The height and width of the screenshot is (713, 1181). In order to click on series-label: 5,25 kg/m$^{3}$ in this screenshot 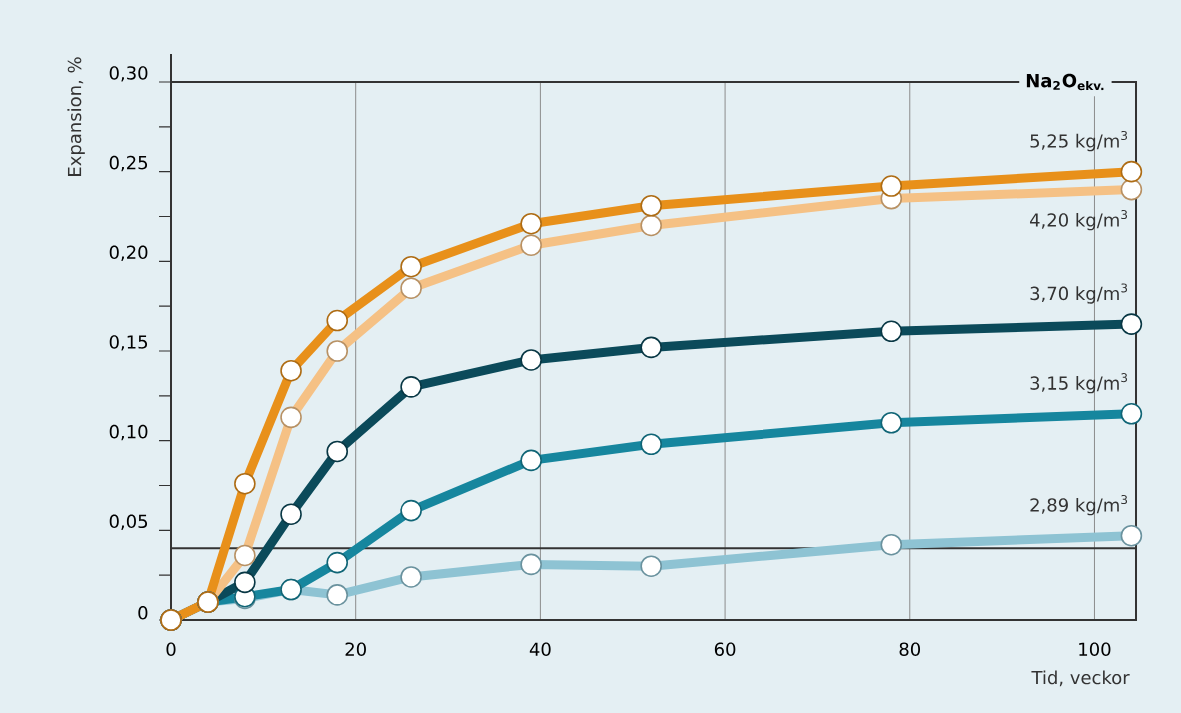, I will do `click(1079, 141)`.